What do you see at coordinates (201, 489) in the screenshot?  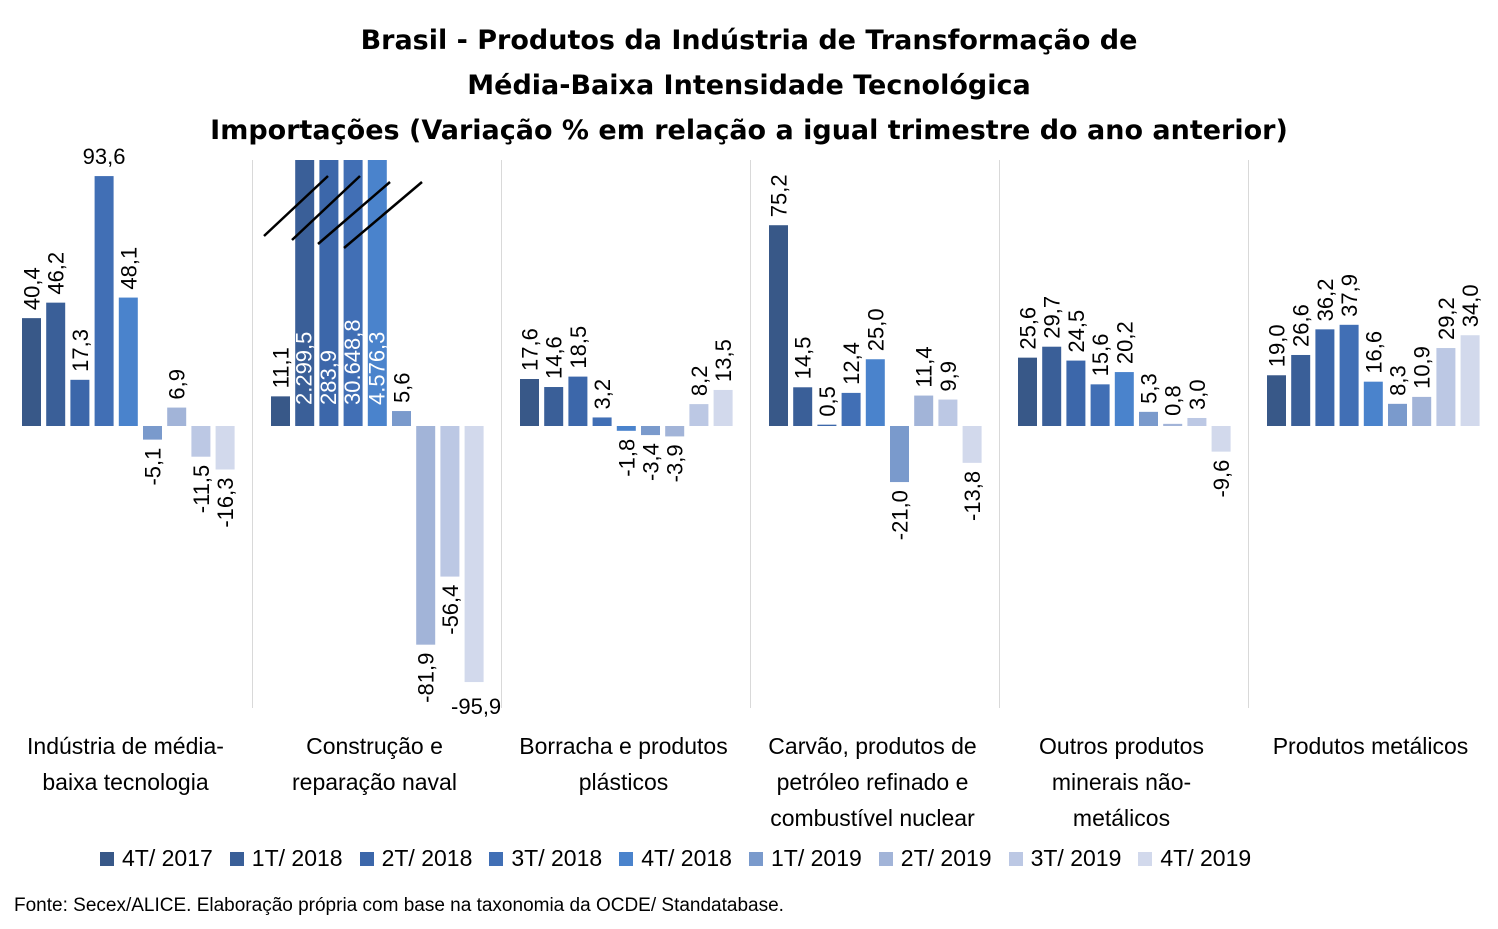 I see `data-label: -11,5` at bounding box center [201, 489].